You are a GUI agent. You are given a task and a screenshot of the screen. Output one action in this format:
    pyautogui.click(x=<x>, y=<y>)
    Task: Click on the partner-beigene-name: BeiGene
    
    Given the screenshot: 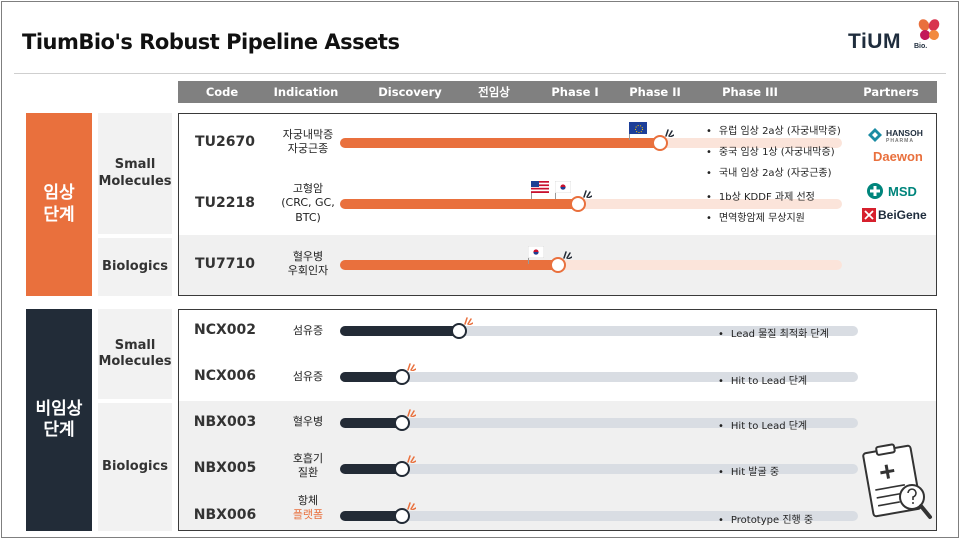 What is the action you would take?
    pyautogui.click(x=902, y=215)
    